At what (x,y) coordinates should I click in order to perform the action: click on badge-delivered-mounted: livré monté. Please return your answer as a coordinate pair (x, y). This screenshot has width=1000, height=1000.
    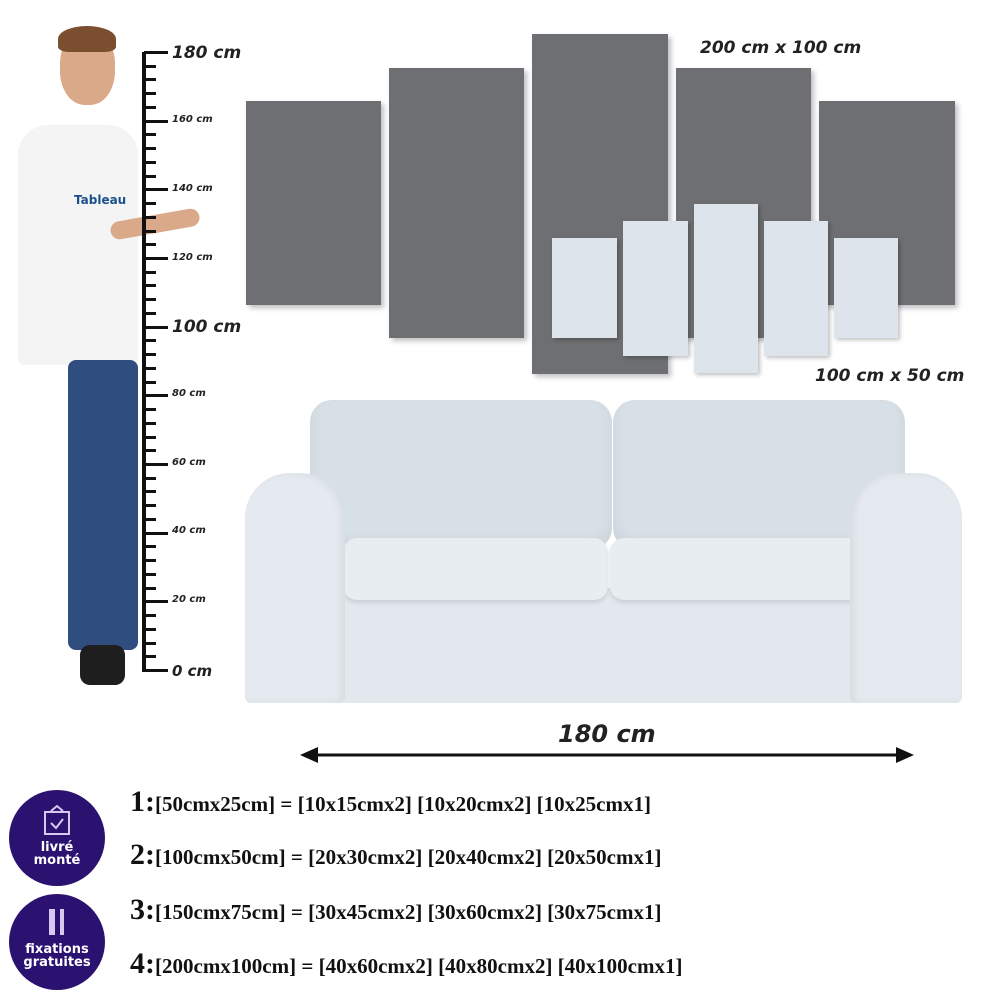
    Looking at the image, I should click on (57, 838).